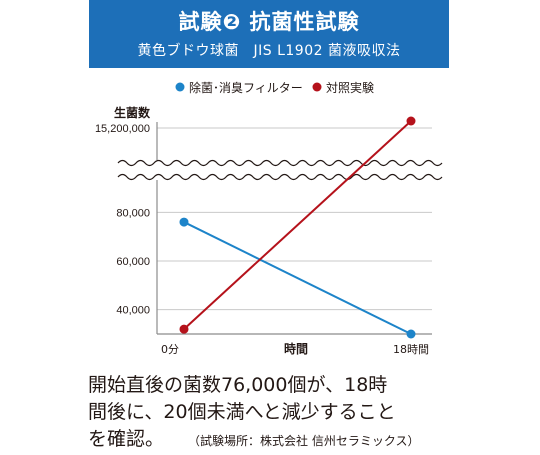  Describe the element at coordinates (280, 177) in the screenshot. I see `axis-break-wave-bottom` at that location.